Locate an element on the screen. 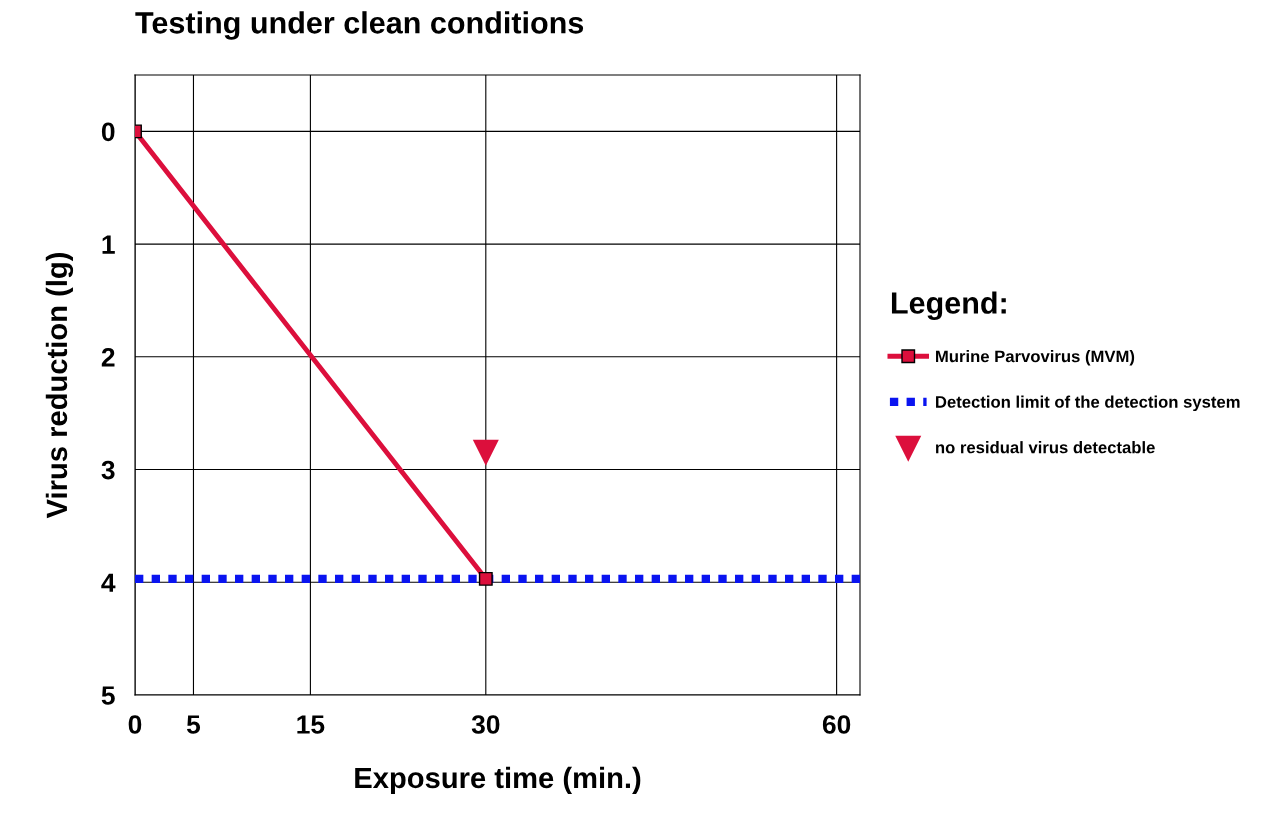 The width and height of the screenshot is (1268, 813). legend-title: Legend: is located at coordinates (948, 306).